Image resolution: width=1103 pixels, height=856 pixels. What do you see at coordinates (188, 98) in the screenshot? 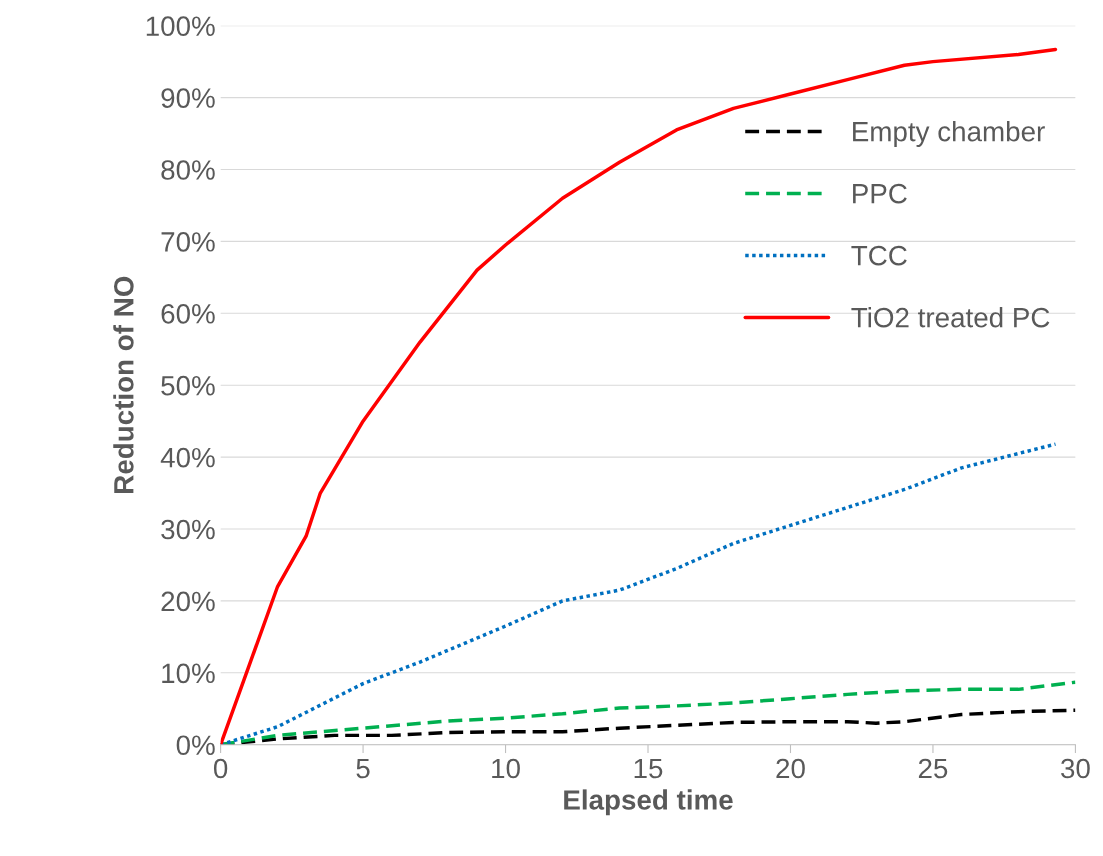
I see `y-tick-label: 90%` at bounding box center [188, 98].